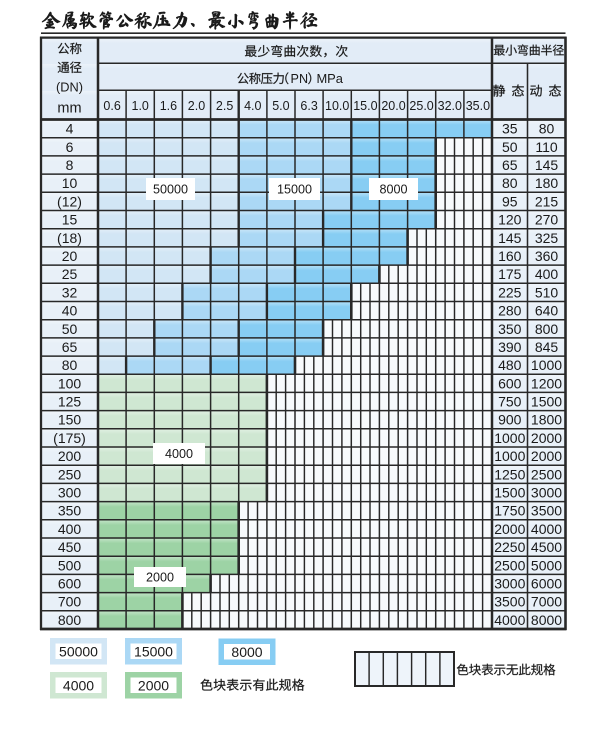  I want to click on svg-text: 4500, so click(546, 547).